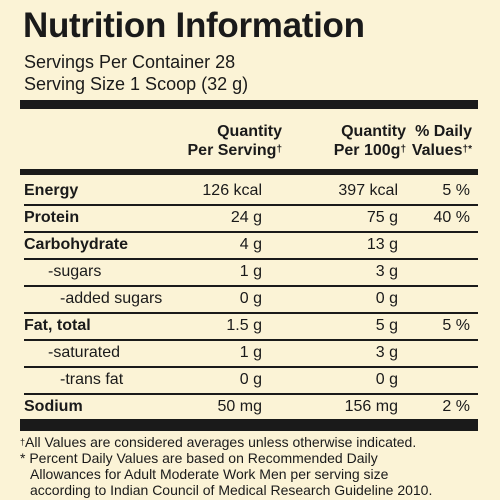  I want to click on per-100g-value: 397 kcal, so click(368, 190).